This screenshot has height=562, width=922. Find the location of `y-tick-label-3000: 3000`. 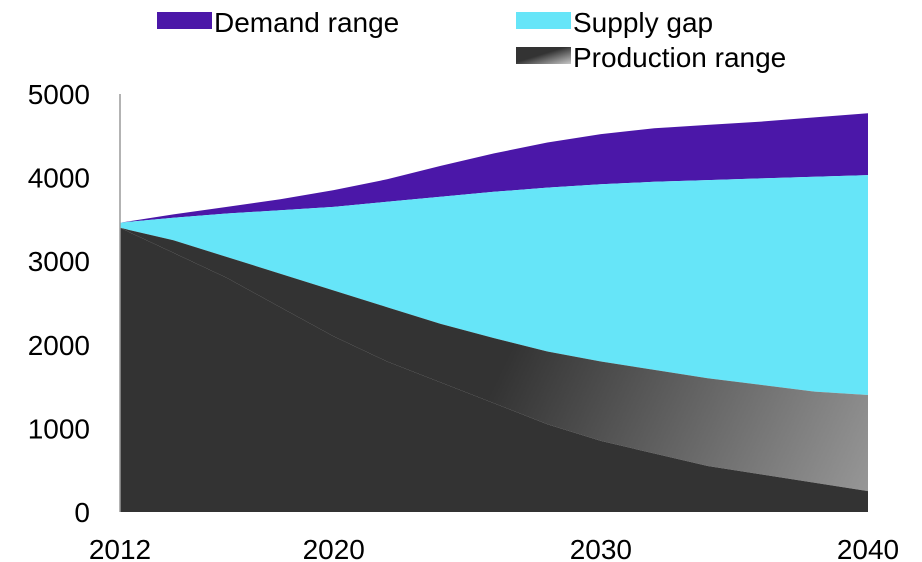

y-tick-label-3000: 3000 is located at coordinates (59, 261).